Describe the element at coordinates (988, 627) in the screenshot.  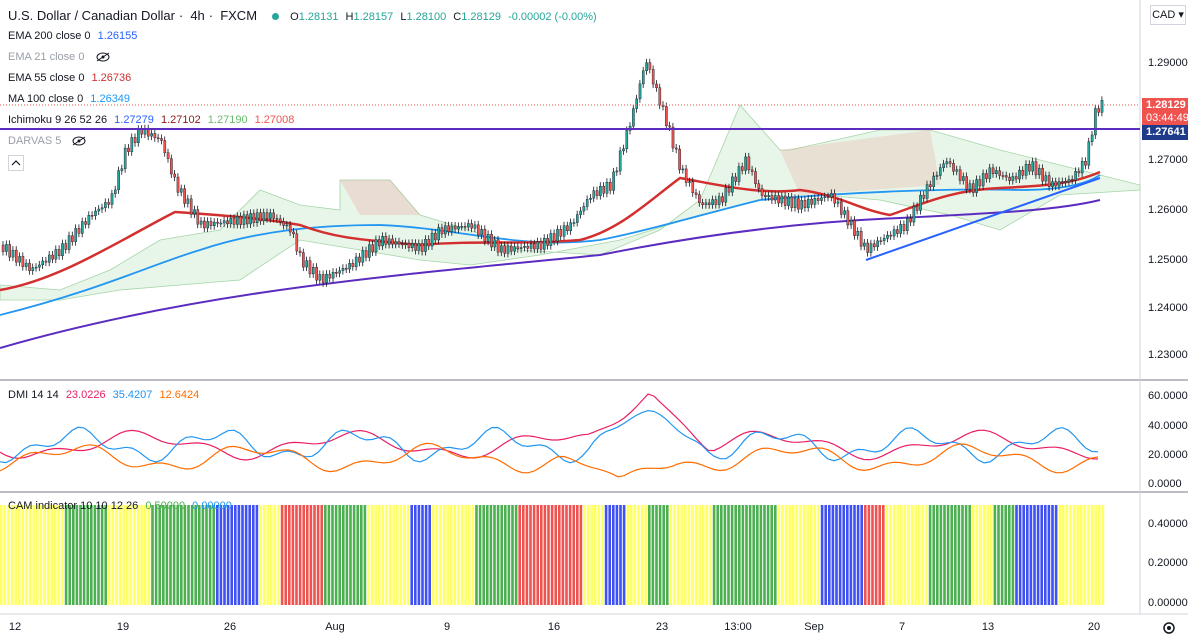
I see `time-tick: 13` at that location.